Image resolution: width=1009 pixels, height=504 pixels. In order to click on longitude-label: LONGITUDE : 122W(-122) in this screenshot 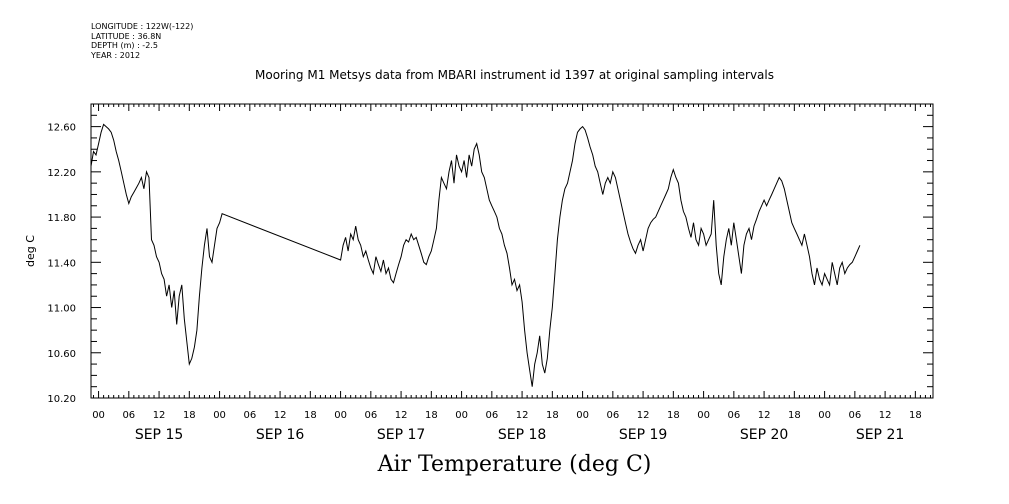, I will do `click(142, 26)`.